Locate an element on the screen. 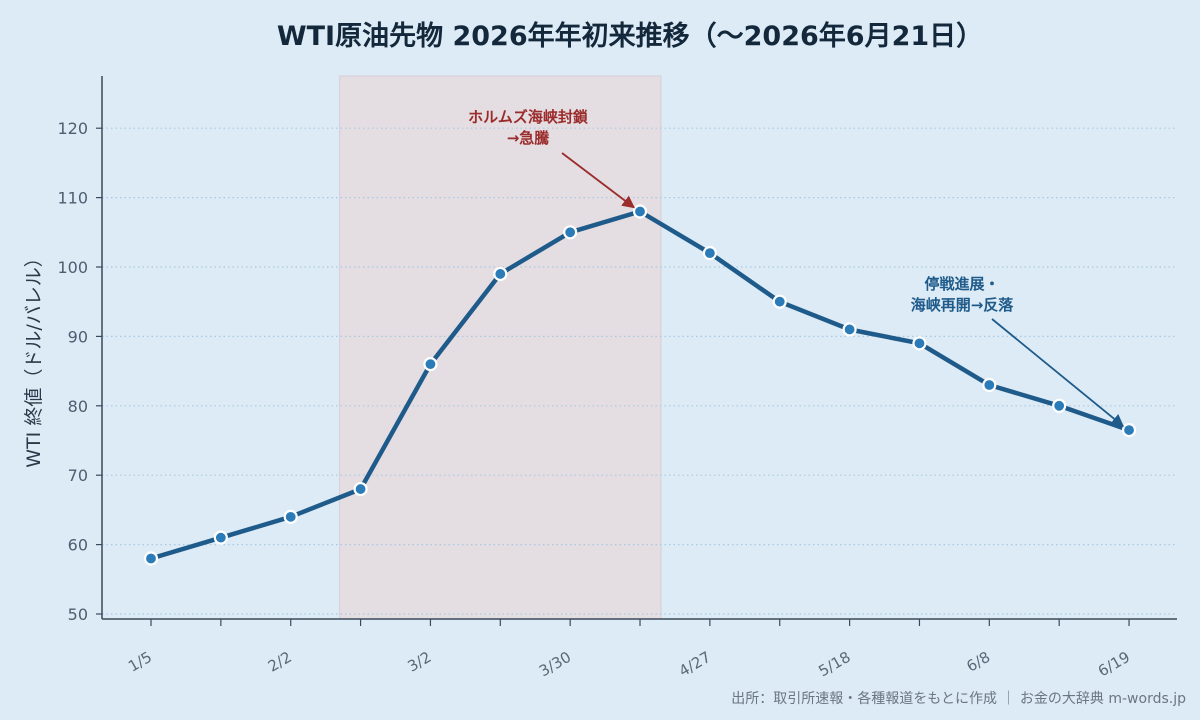  y-tick-label-80: 80 is located at coordinates (78, 406).